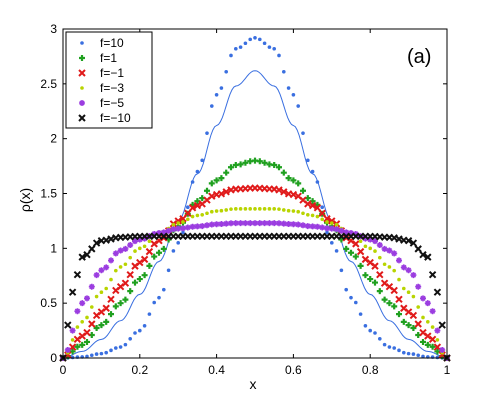 This screenshot has height=404, width=491. I want to click on legend-entry: f=−10, so click(104, 118).